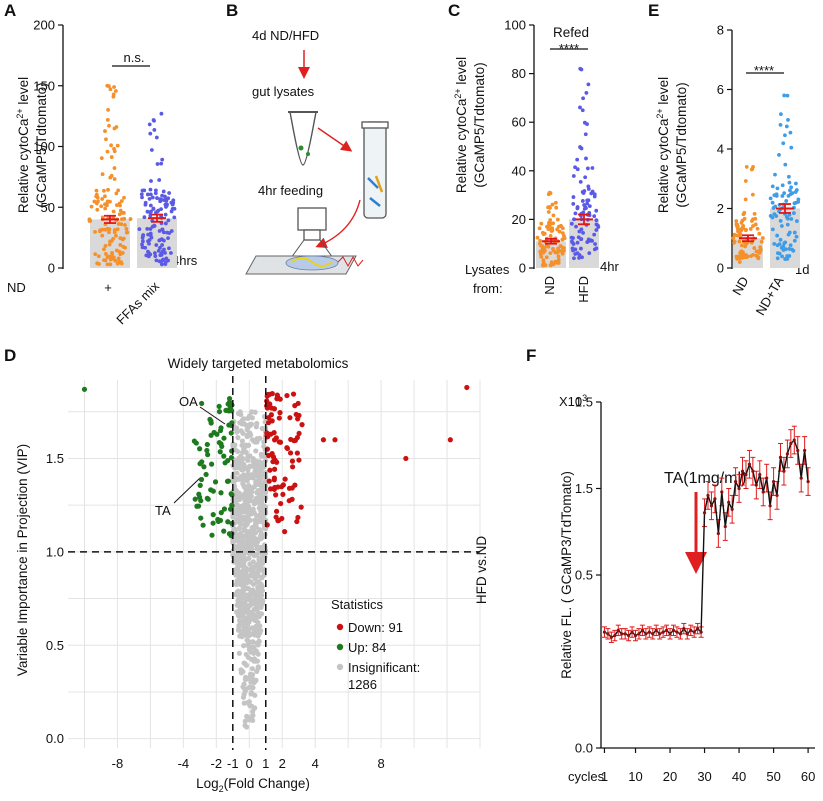 This screenshot has height=801, width=823. What do you see at coordinates (531, 355) in the screenshot?
I see `panel-label-f: F` at bounding box center [531, 355].